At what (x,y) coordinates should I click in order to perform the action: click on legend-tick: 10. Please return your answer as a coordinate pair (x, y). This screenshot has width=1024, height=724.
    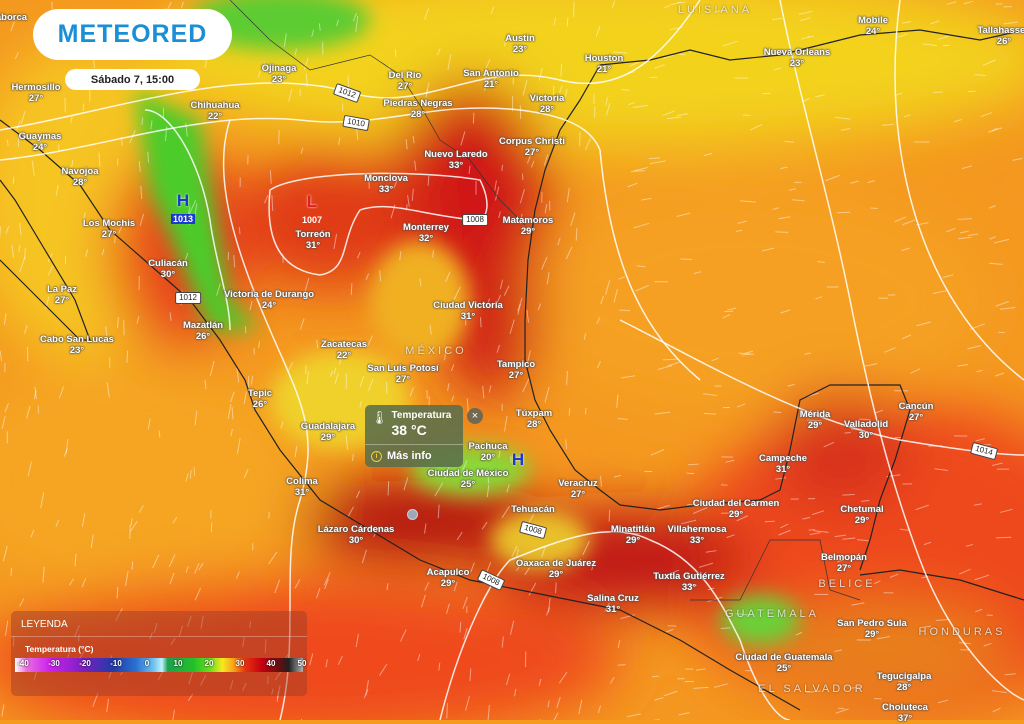
    Looking at the image, I should click on (178, 663).